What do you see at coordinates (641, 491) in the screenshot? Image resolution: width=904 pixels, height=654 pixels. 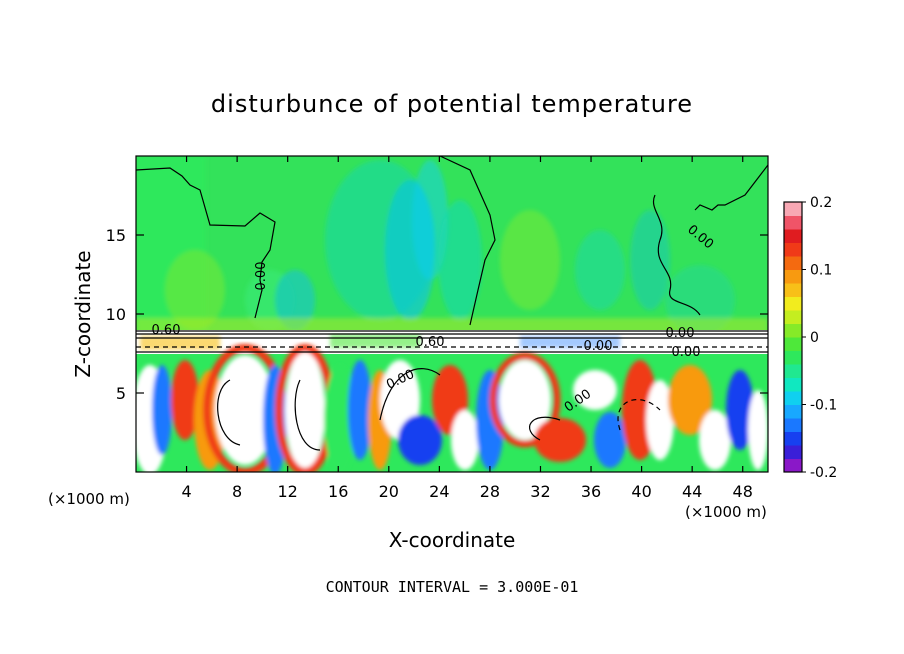 I see `x-tick-label: 40` at bounding box center [641, 491].